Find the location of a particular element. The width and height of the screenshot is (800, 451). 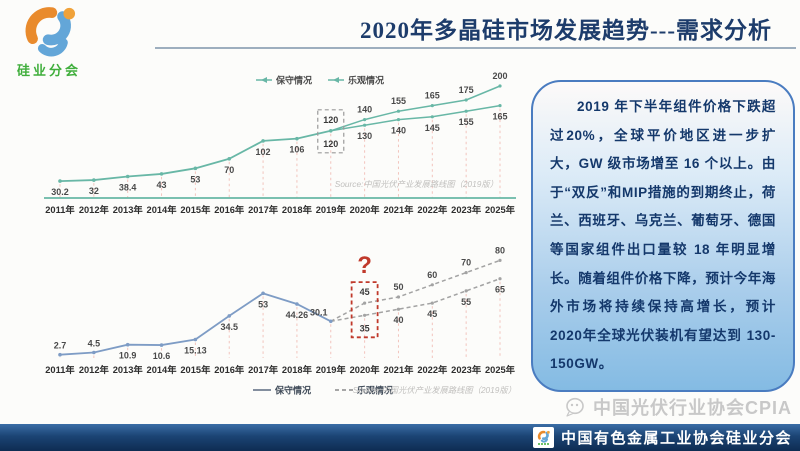

page-title: 2020年多晶硅市场发展趋势---需求分析 is located at coordinates (566, 30).